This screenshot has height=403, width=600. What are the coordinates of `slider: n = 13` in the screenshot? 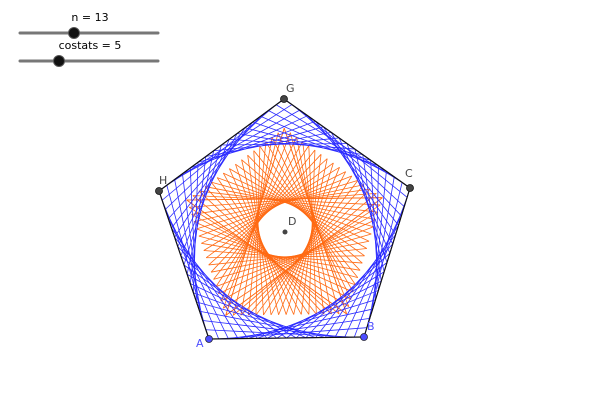 It's located at (89, 25).